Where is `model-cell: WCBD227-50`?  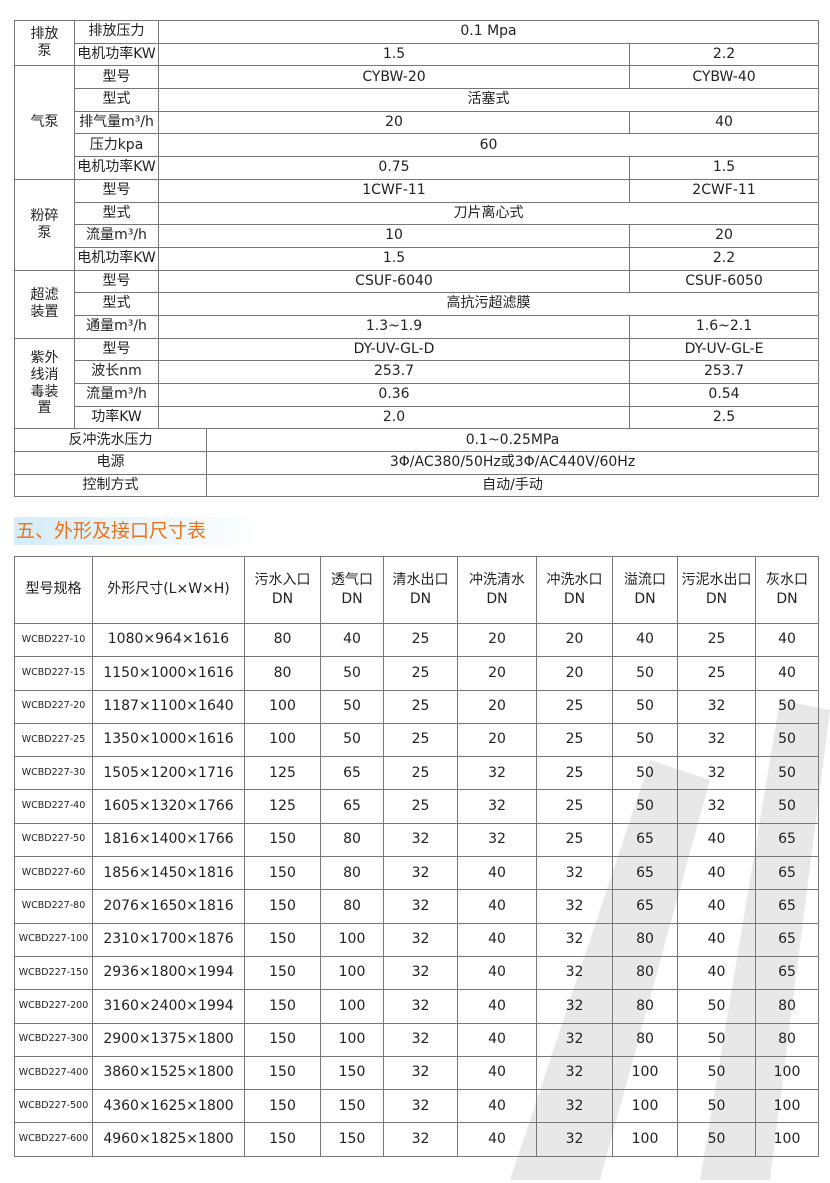 model-cell: WCBD227-50 is located at coordinates (53, 840).